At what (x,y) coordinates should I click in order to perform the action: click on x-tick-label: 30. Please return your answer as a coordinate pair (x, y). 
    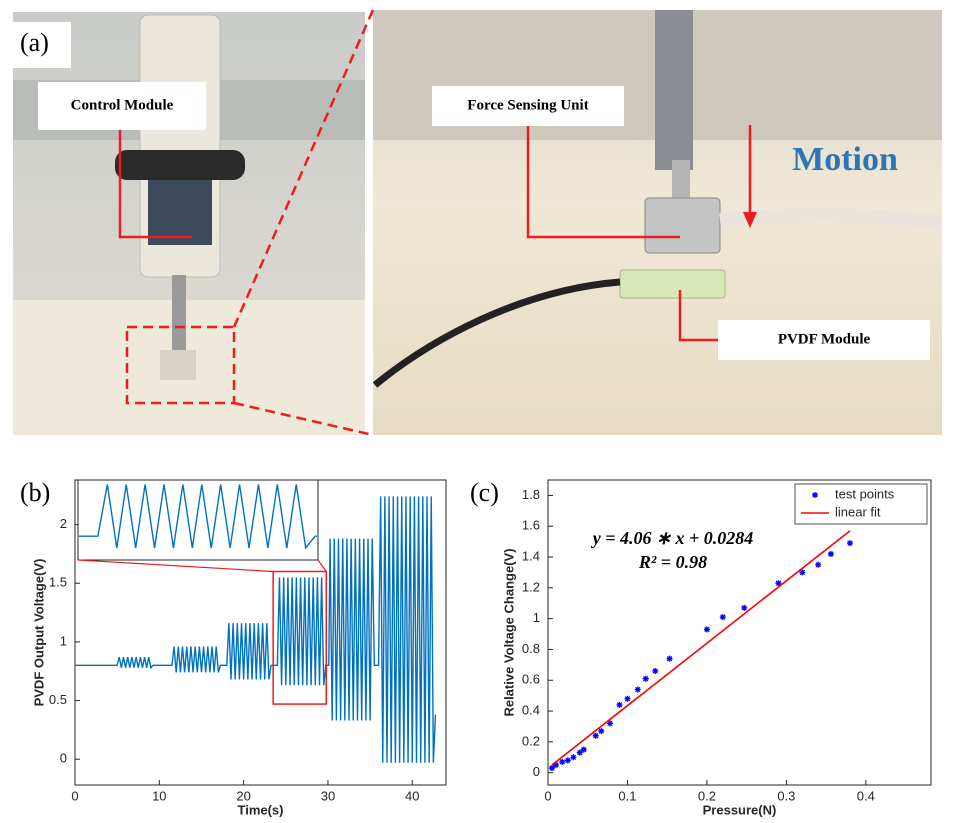
    Looking at the image, I should click on (328, 795).